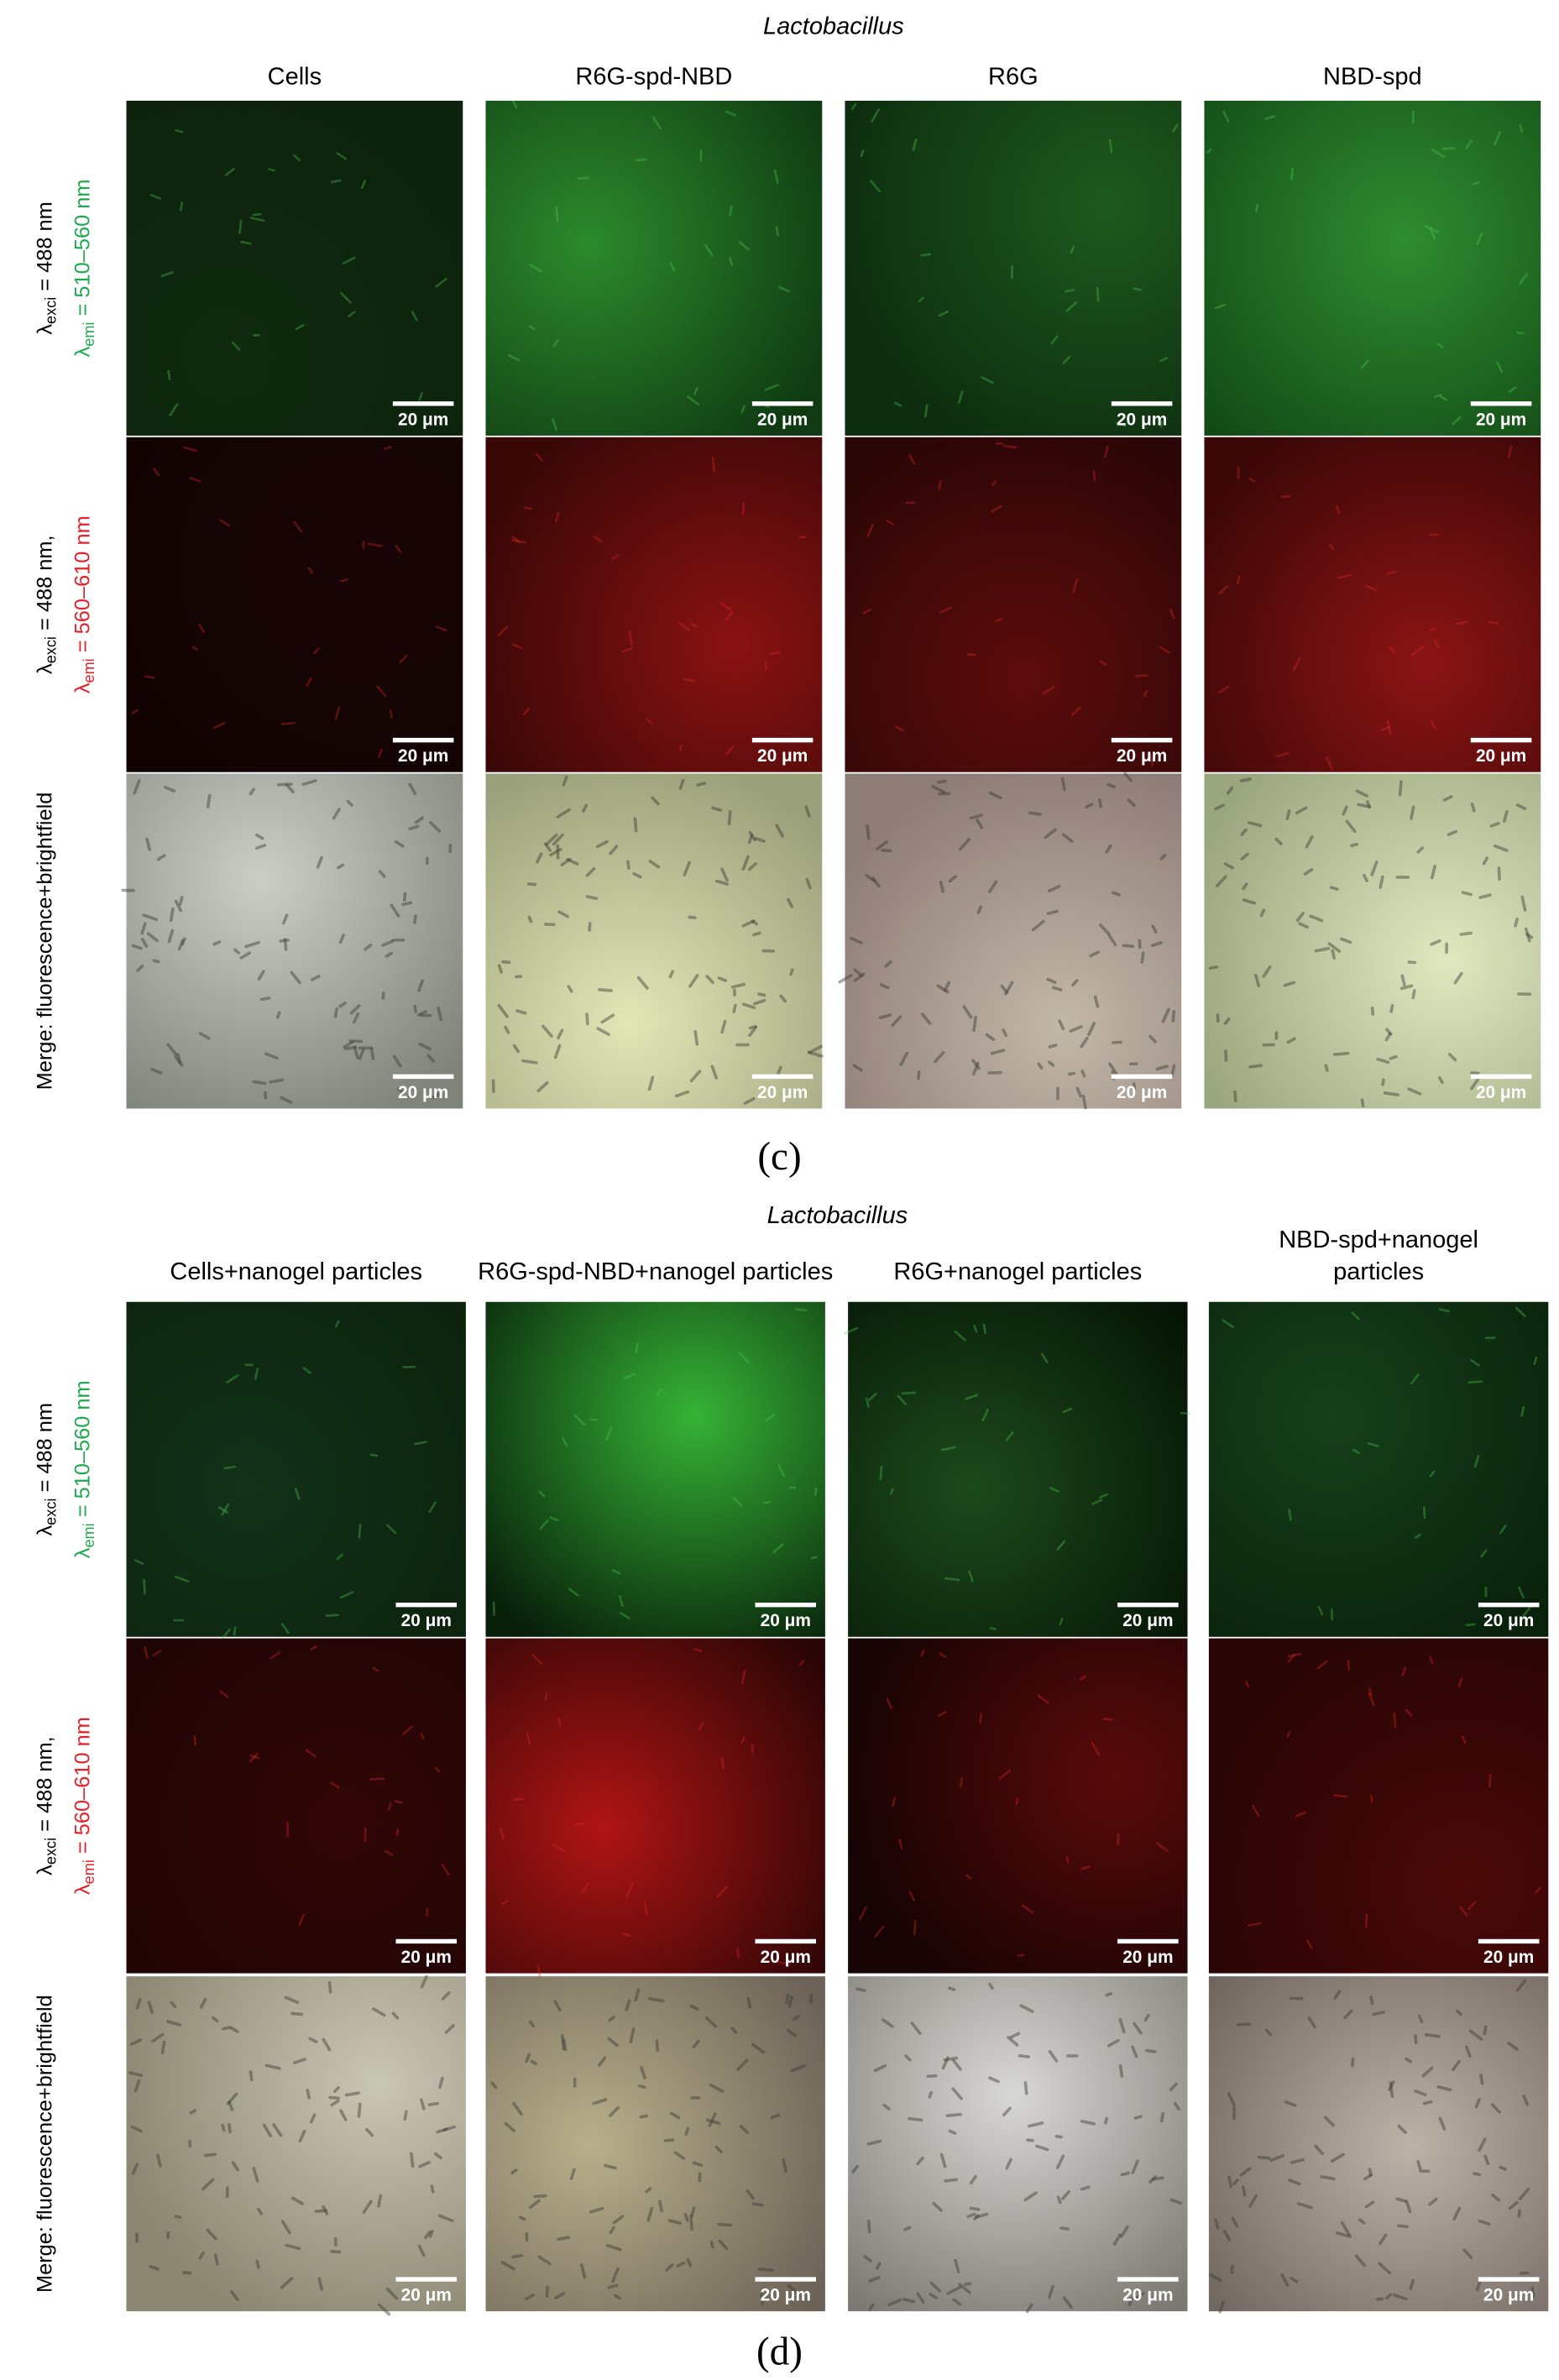  What do you see at coordinates (89, 1535) in the screenshot?
I see `subscript: emi` at bounding box center [89, 1535].